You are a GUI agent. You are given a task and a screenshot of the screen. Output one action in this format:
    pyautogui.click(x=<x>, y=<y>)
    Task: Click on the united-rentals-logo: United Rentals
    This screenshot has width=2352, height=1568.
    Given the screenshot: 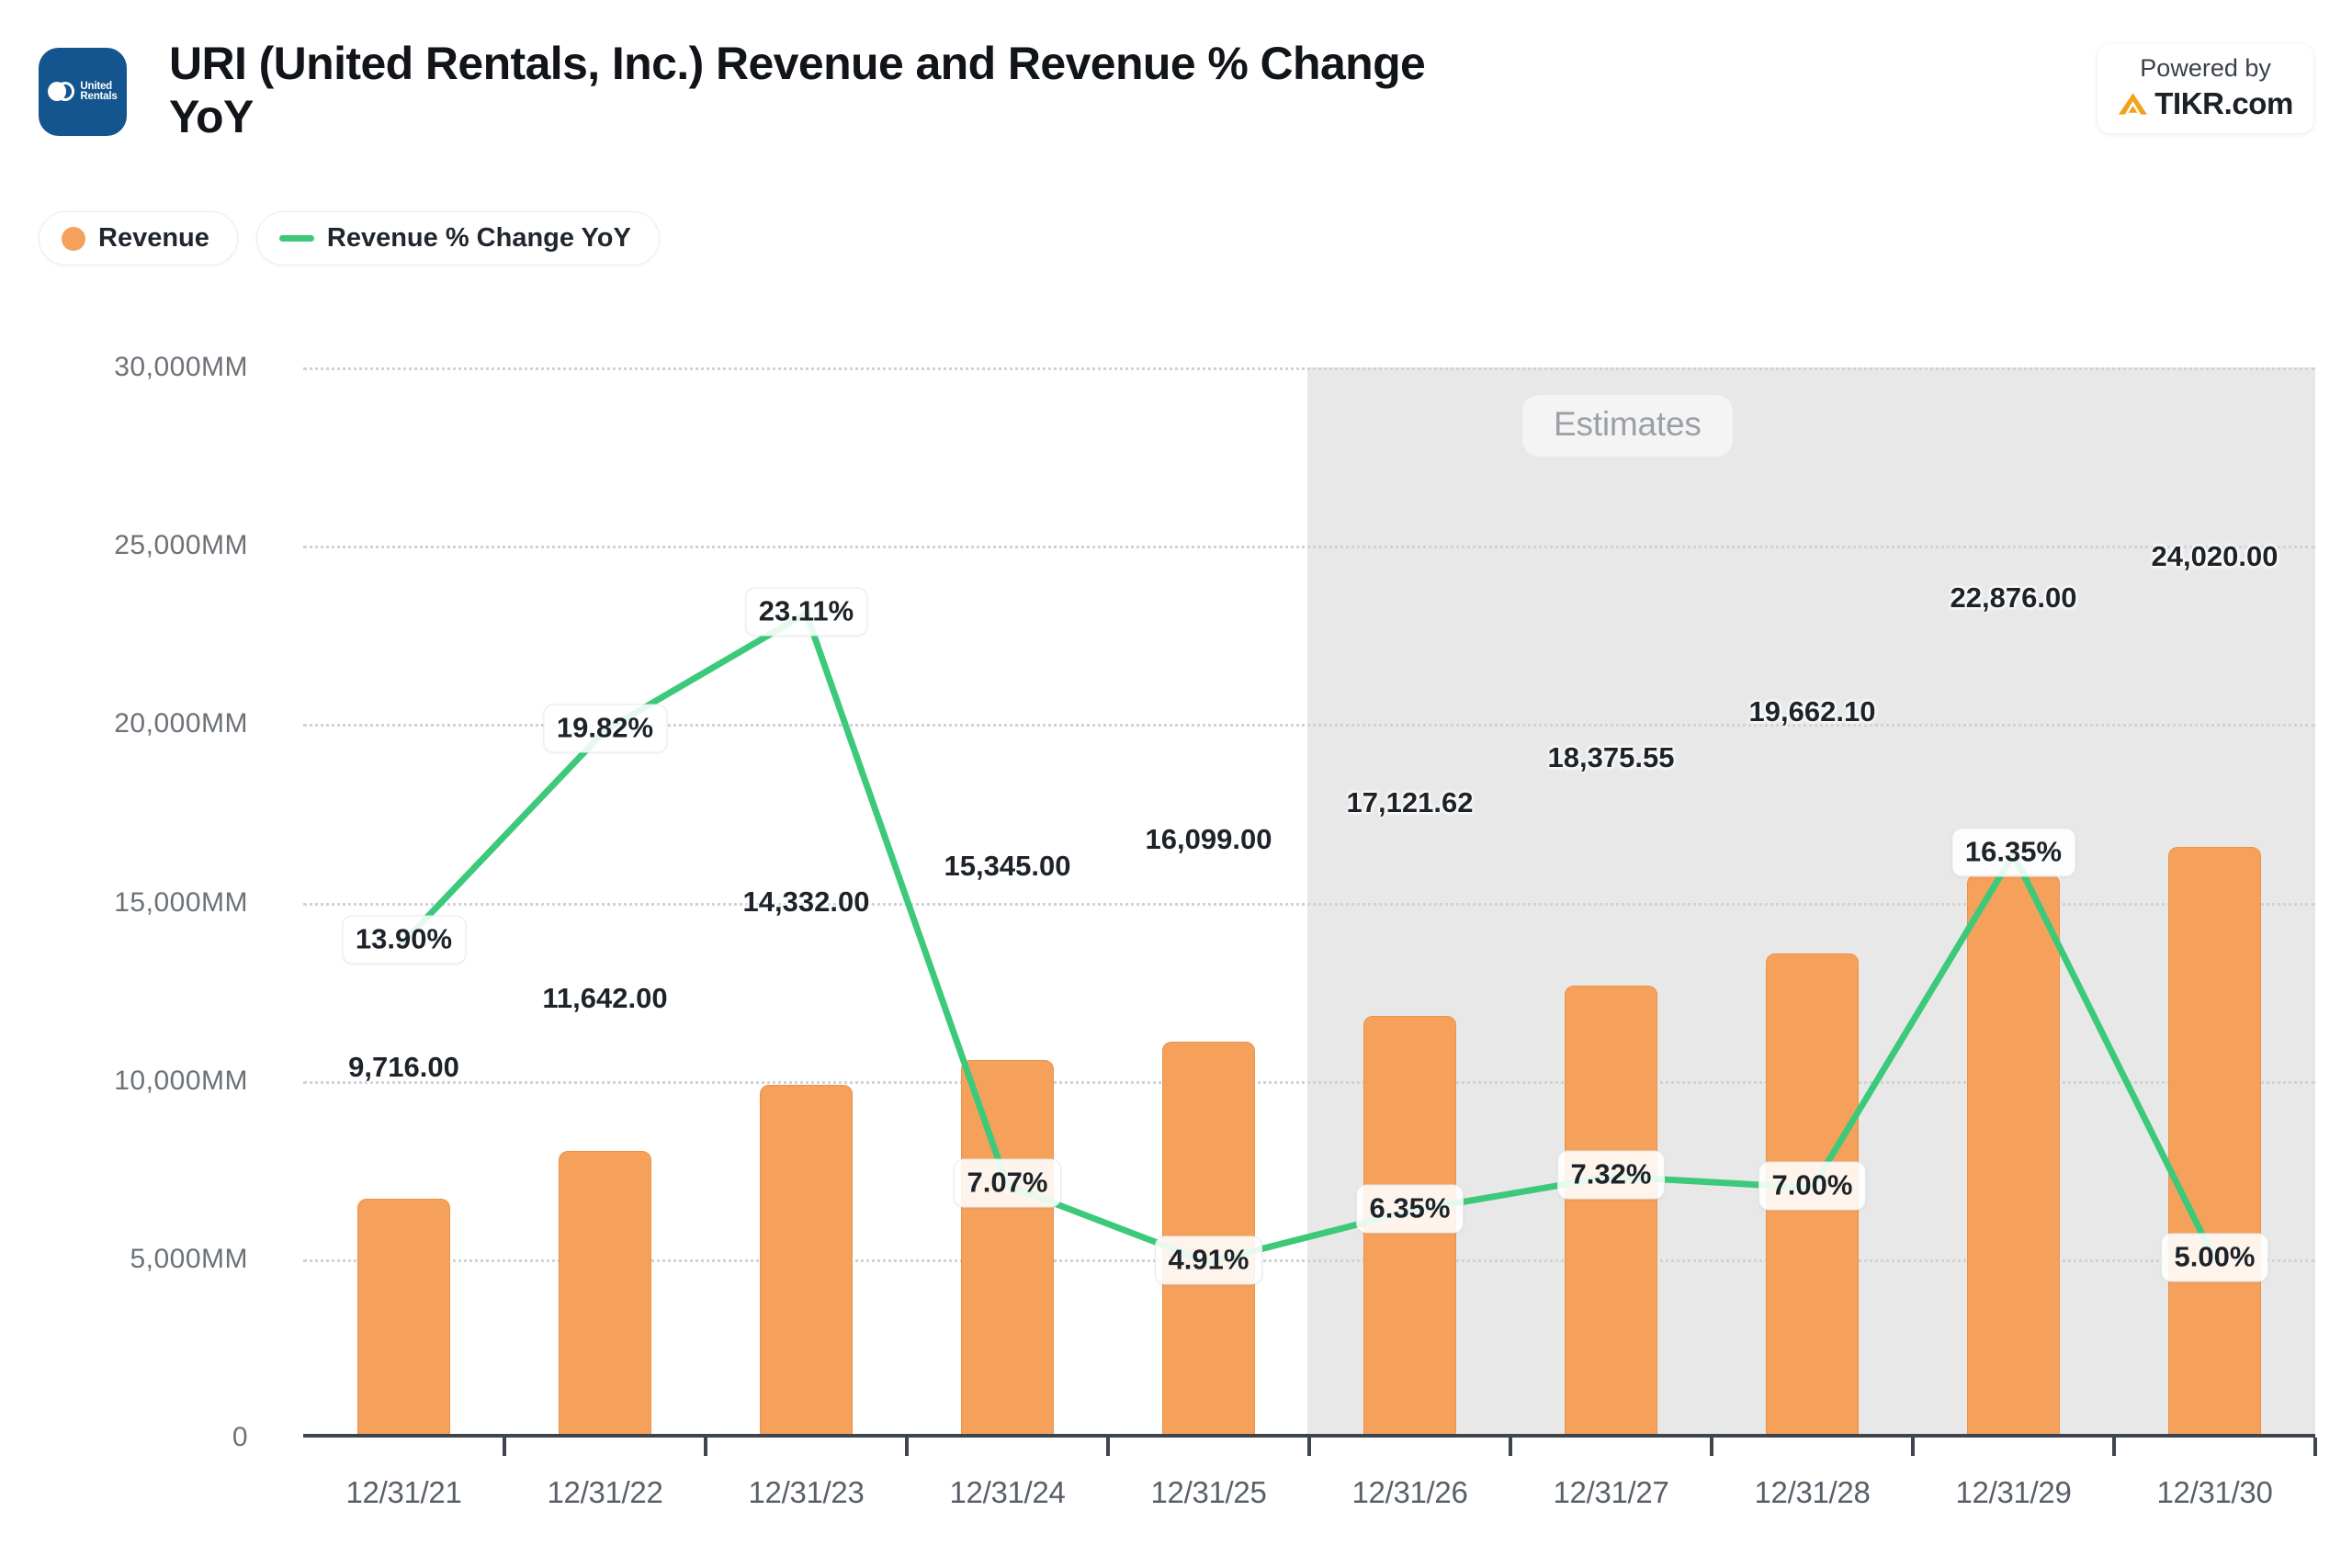 What is the action you would take?
    pyautogui.click(x=83, y=92)
    